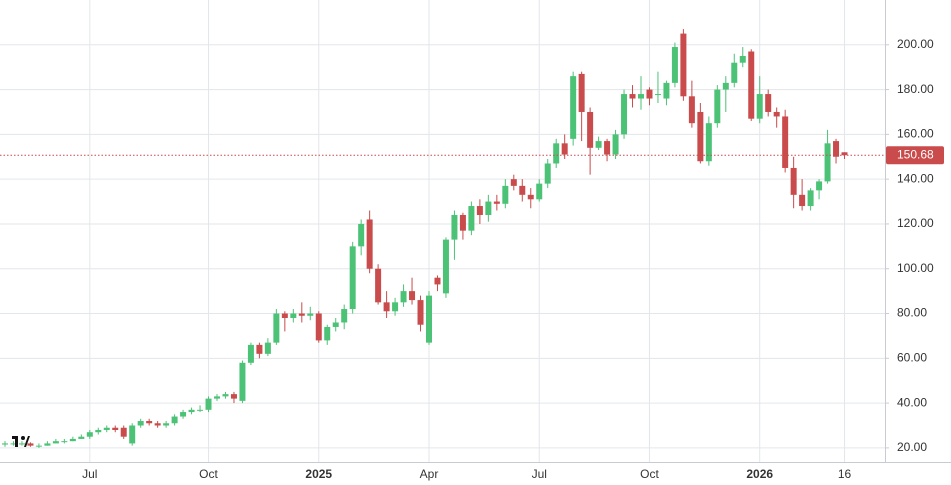  I want to click on logo, so click(21, 441).